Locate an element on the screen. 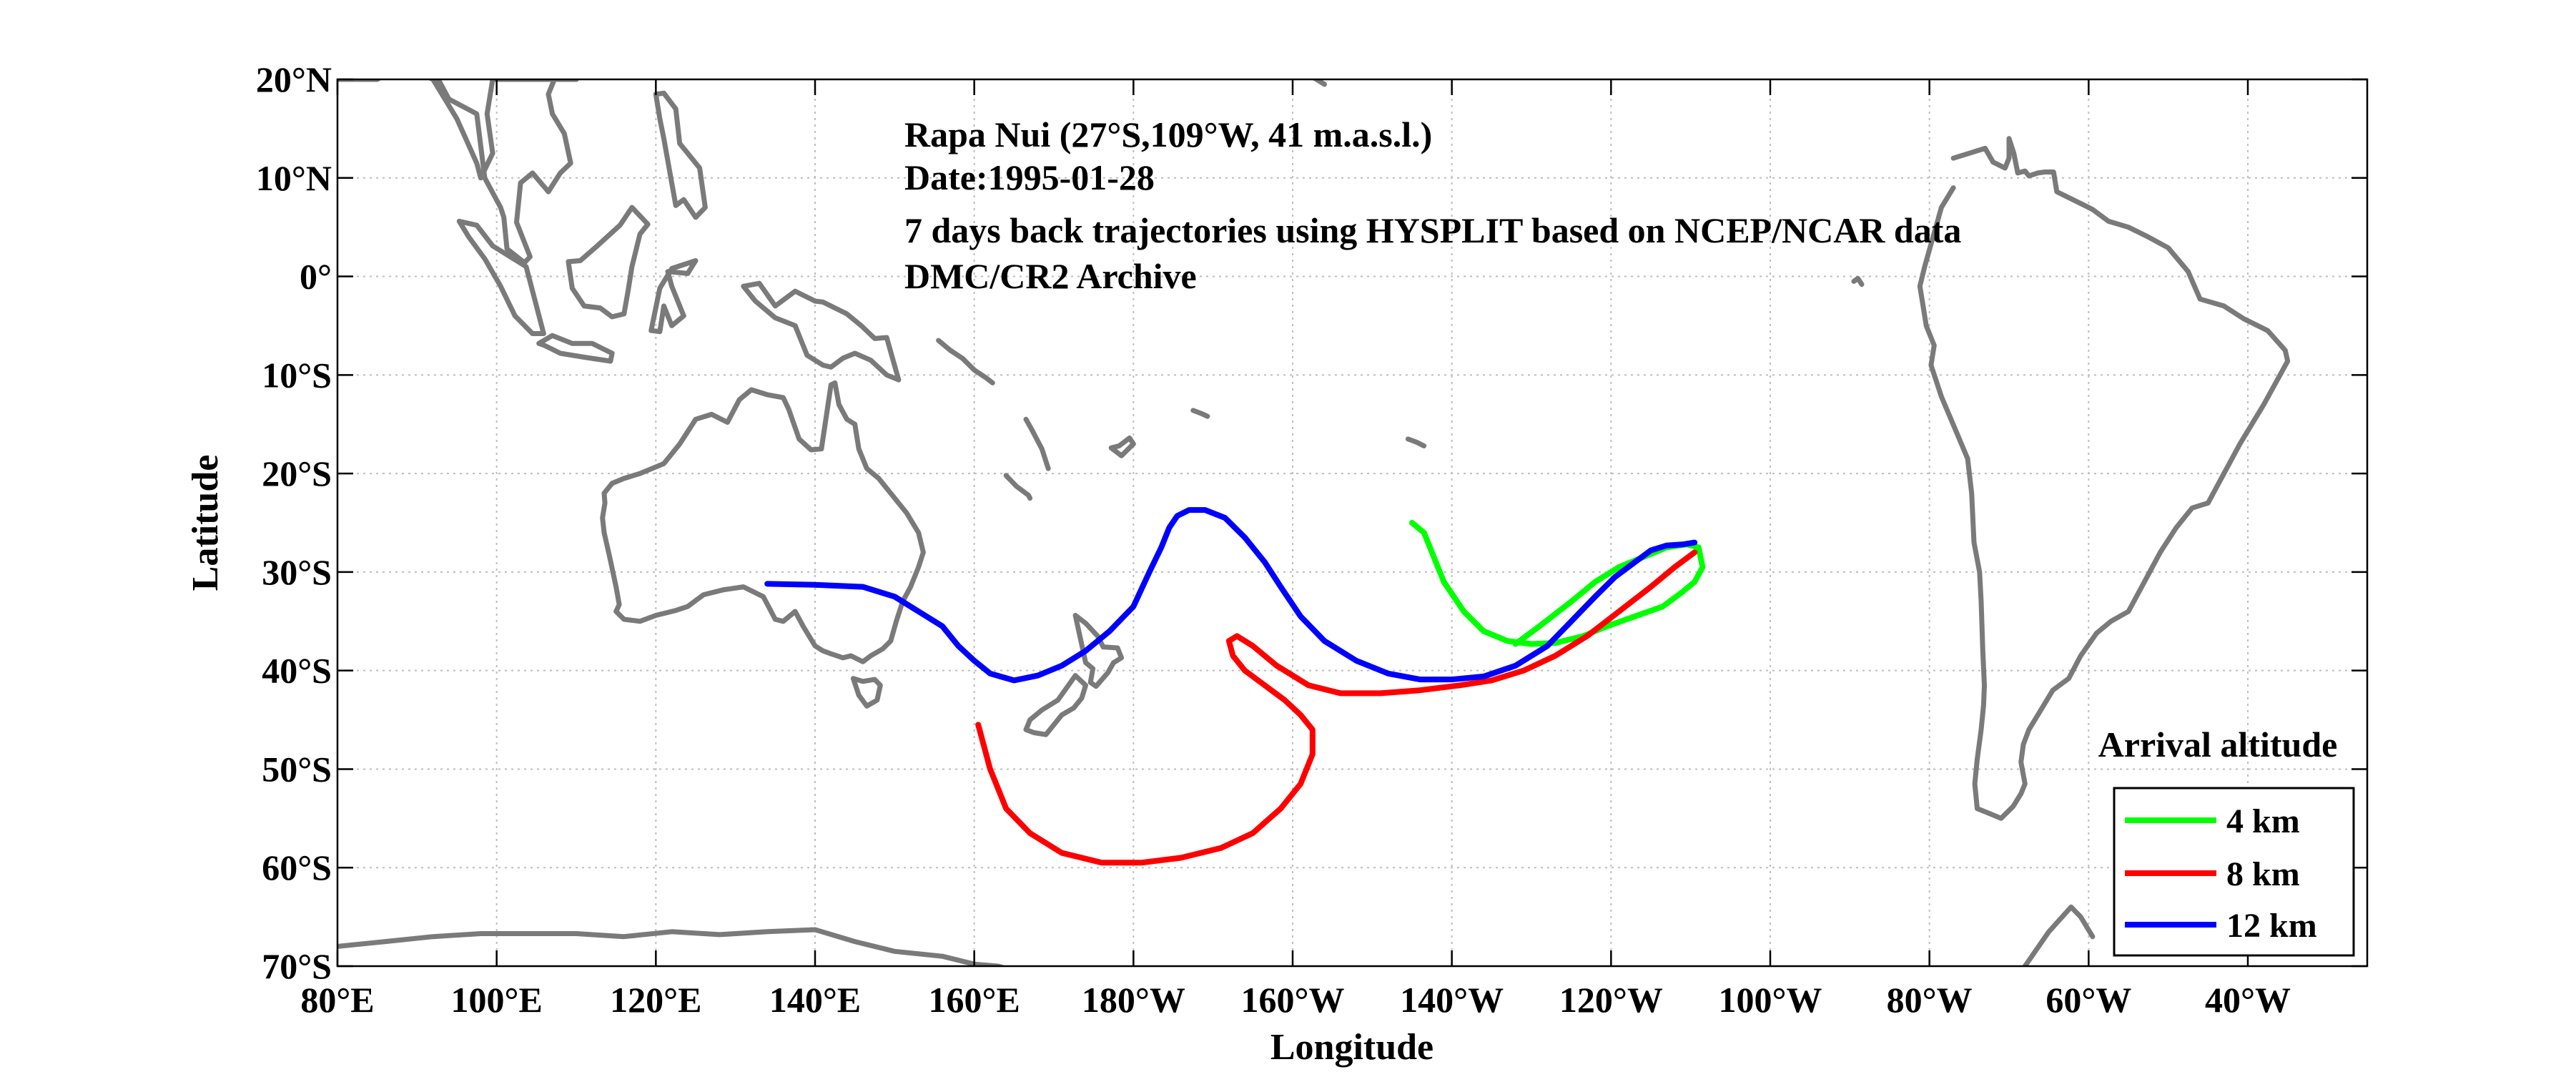  x-tick-label: 160°W is located at coordinates (1293, 1000).